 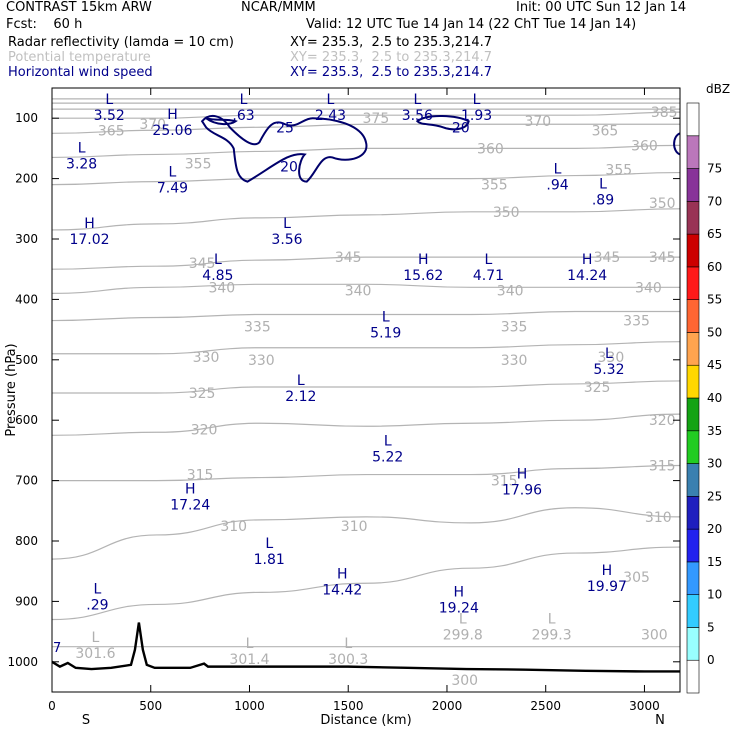 What do you see at coordinates (26, 481) in the screenshot?
I see `y-tick-label: 700` at bounding box center [26, 481].